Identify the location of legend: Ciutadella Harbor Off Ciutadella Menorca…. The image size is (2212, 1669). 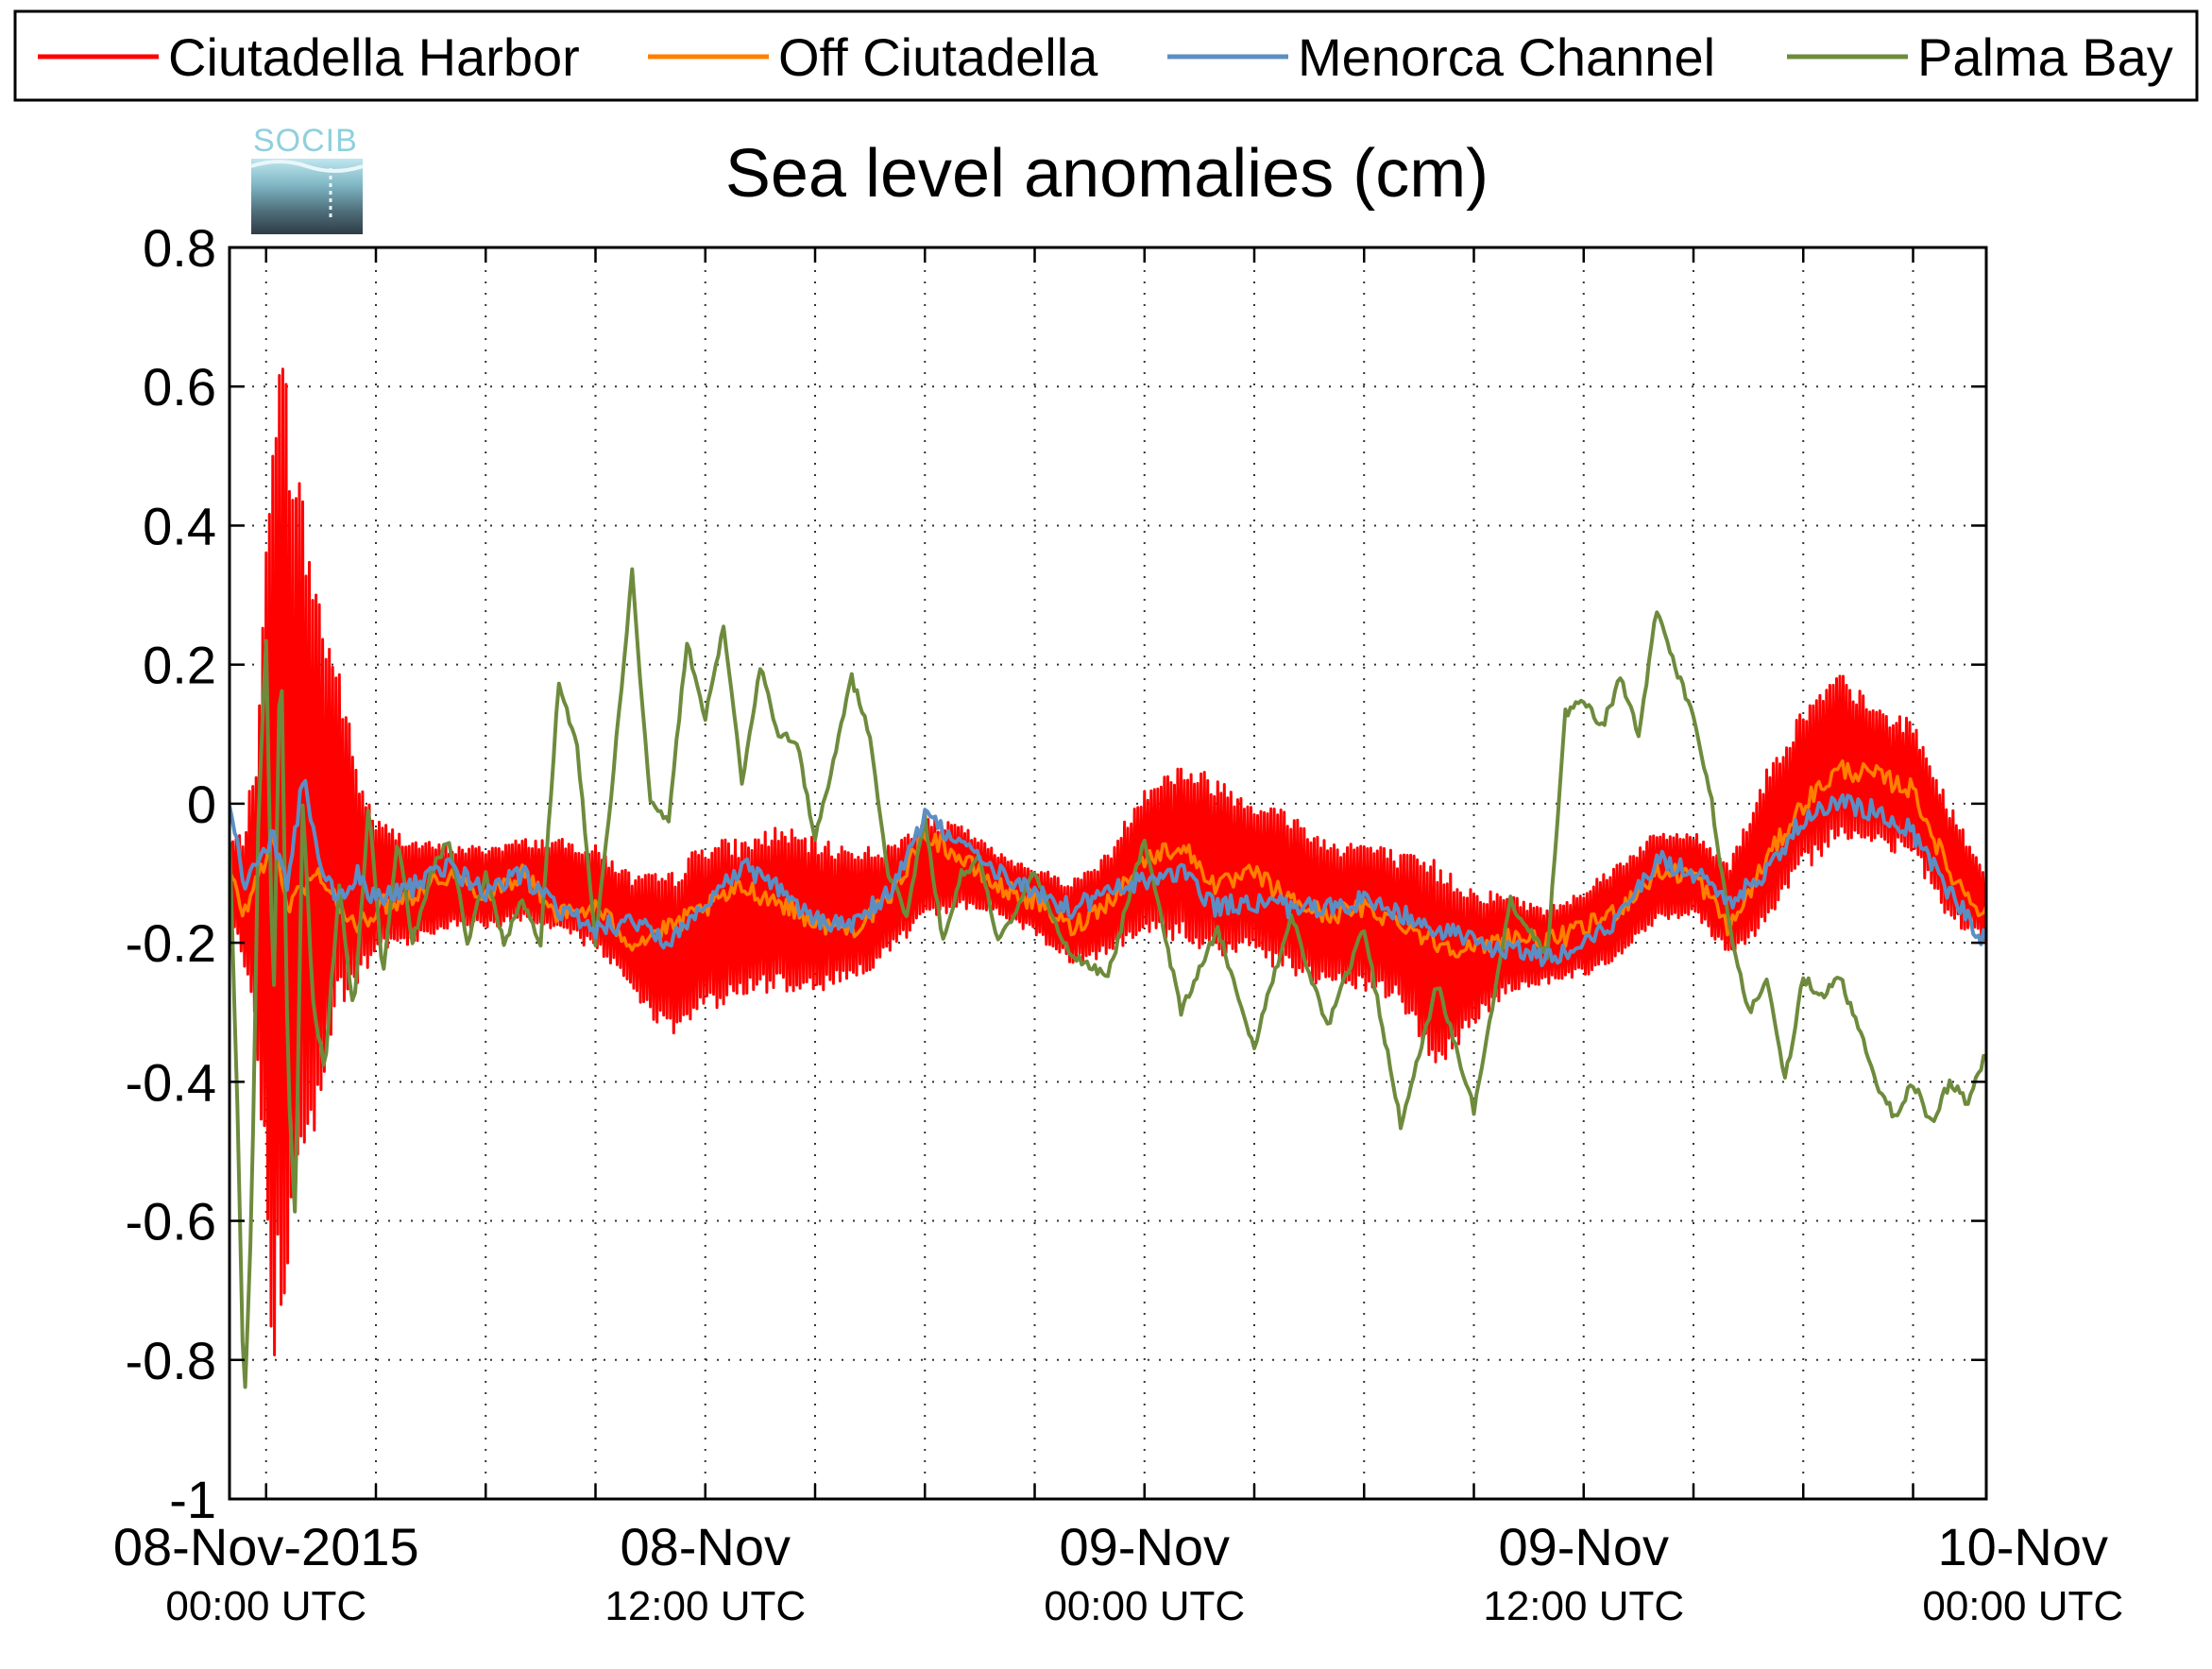
(1106, 56).